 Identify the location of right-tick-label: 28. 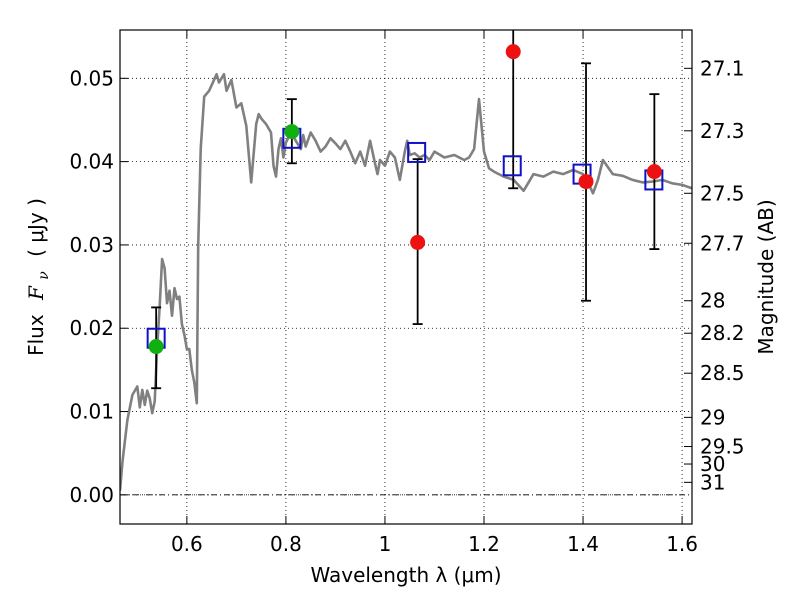
(712, 301).